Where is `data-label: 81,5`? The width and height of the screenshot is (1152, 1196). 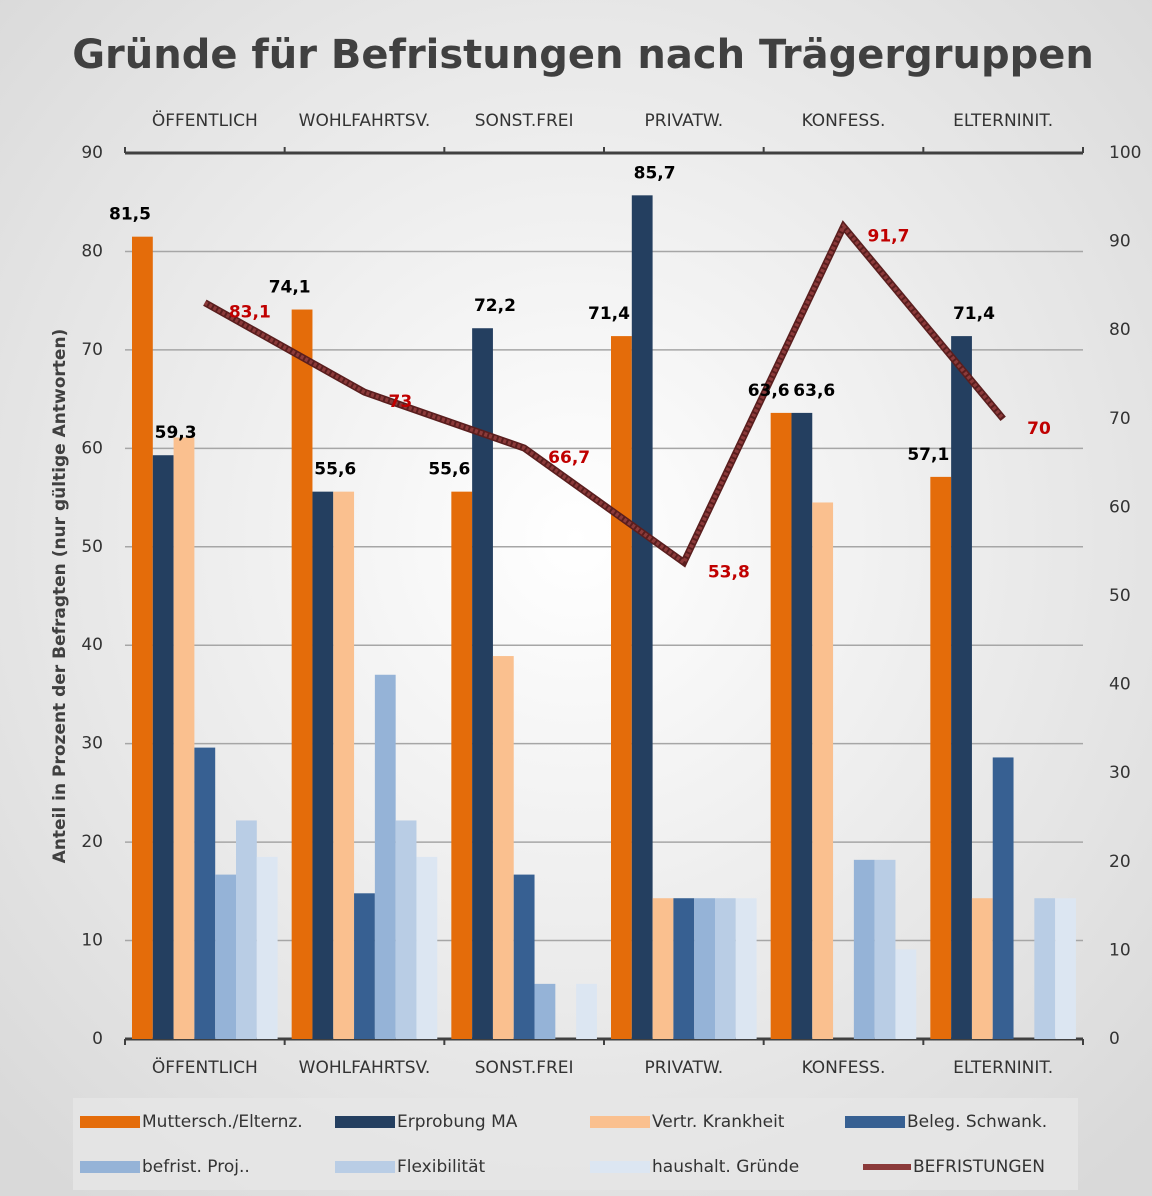
data-label: 81,5 is located at coordinates (130, 215).